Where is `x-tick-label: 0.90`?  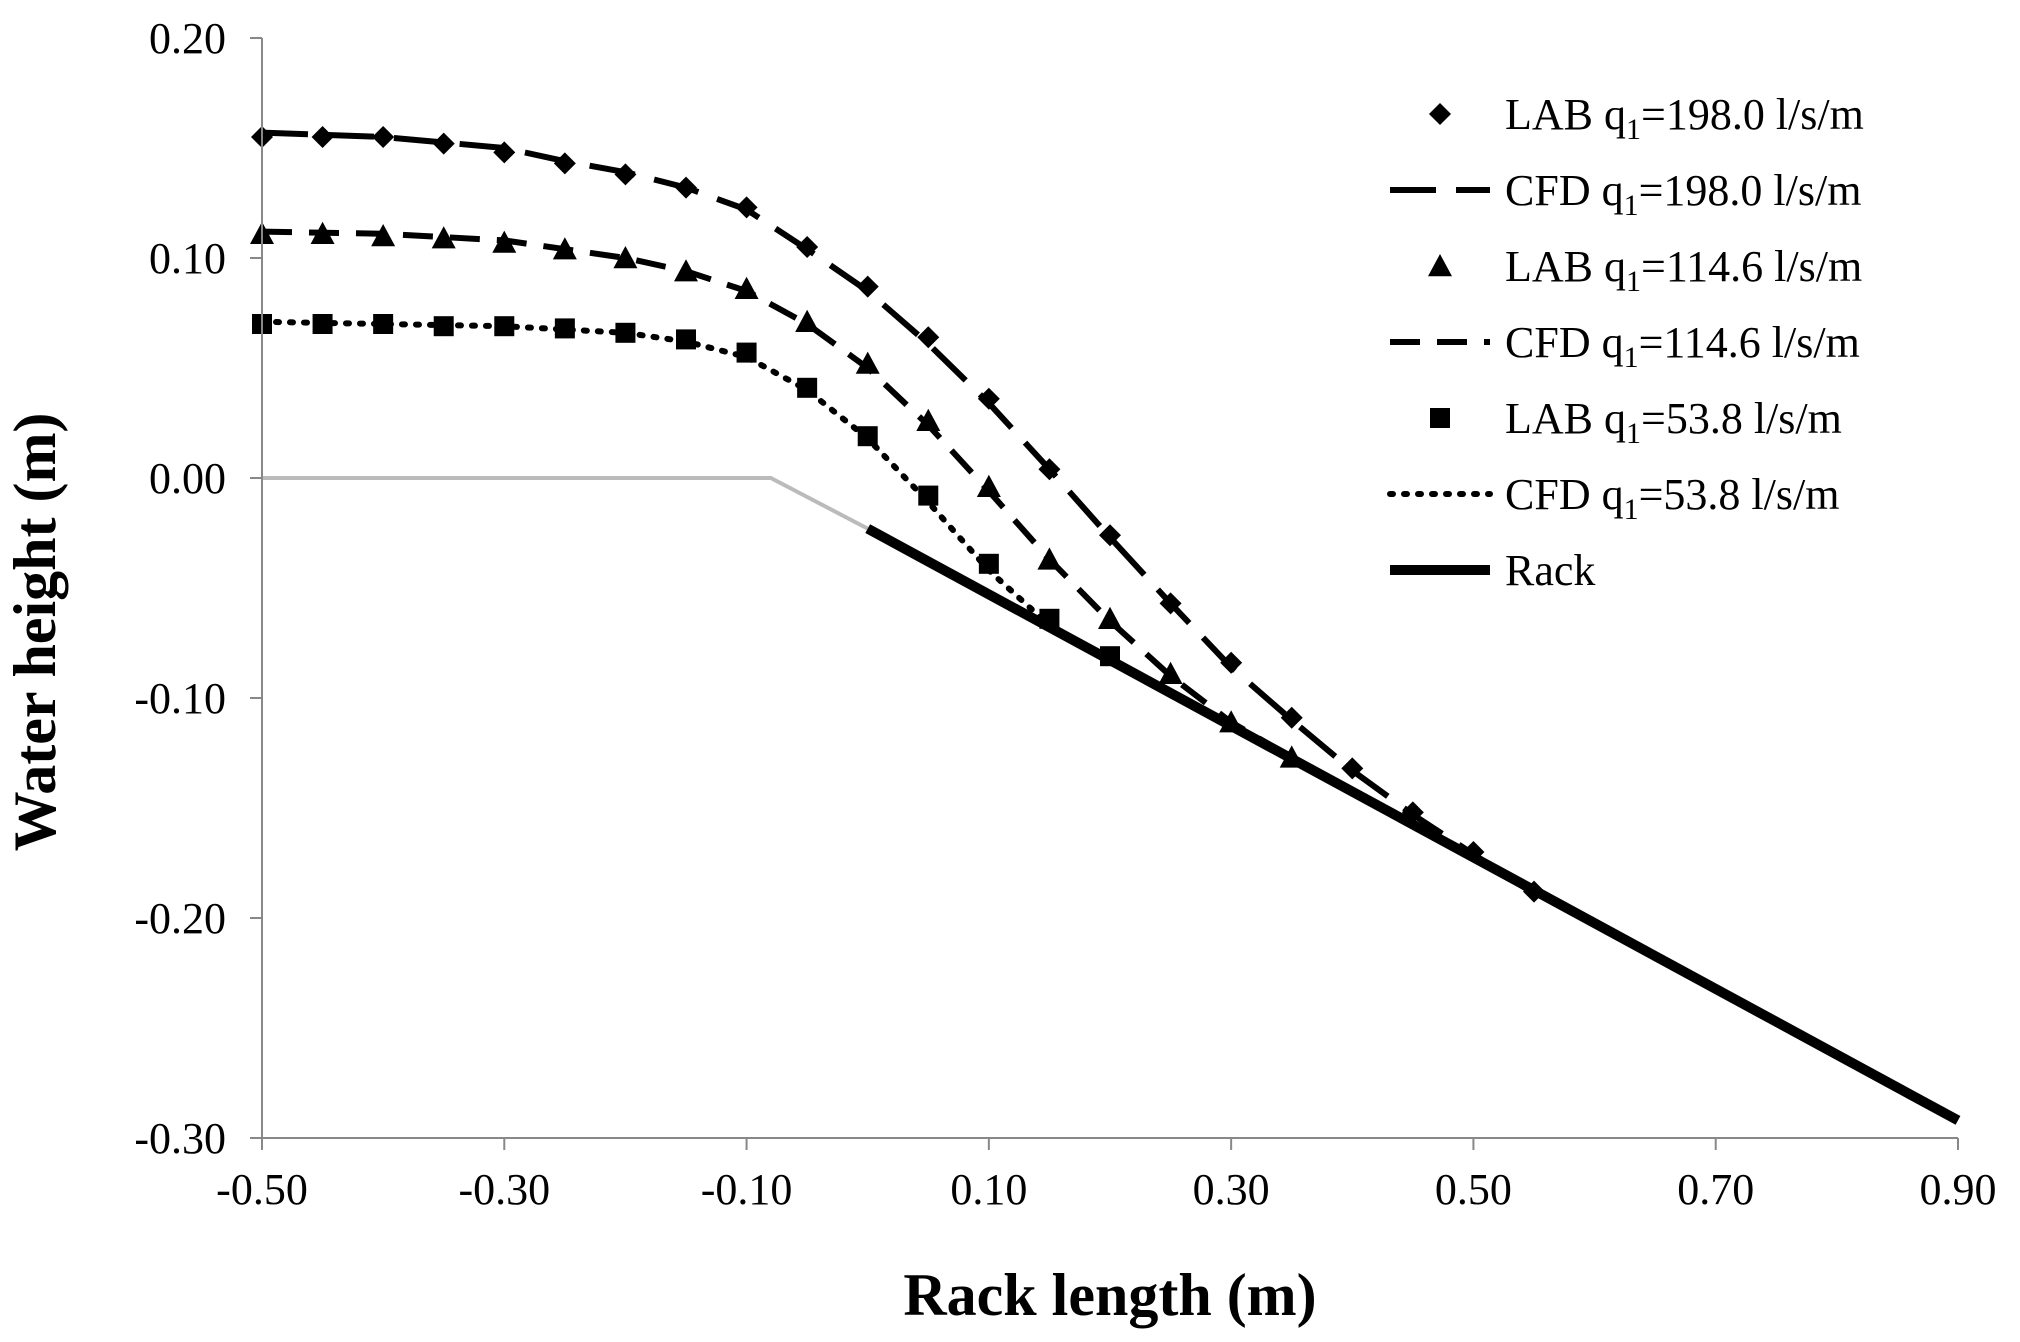
x-tick-label: 0.90 is located at coordinates (1958, 1189).